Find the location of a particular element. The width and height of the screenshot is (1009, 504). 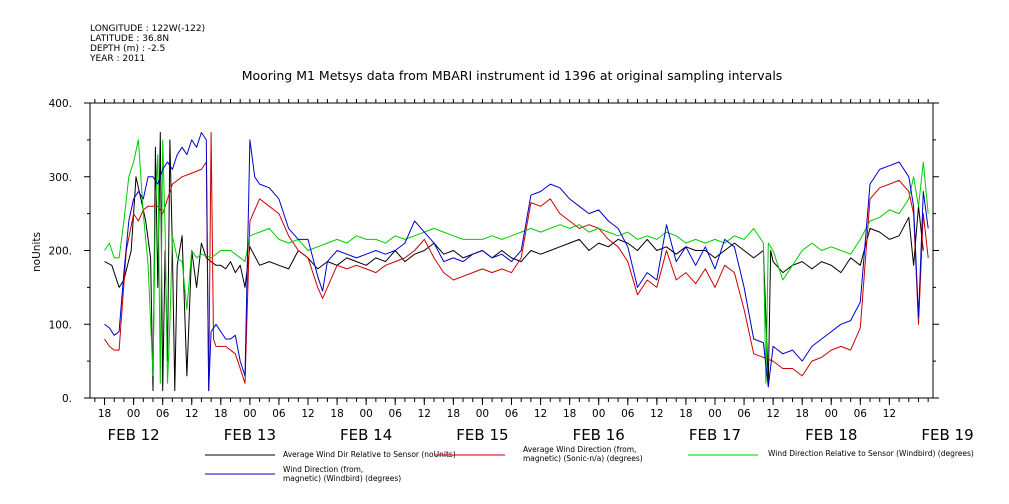

x-day-label: FEB 14 is located at coordinates (366, 435).